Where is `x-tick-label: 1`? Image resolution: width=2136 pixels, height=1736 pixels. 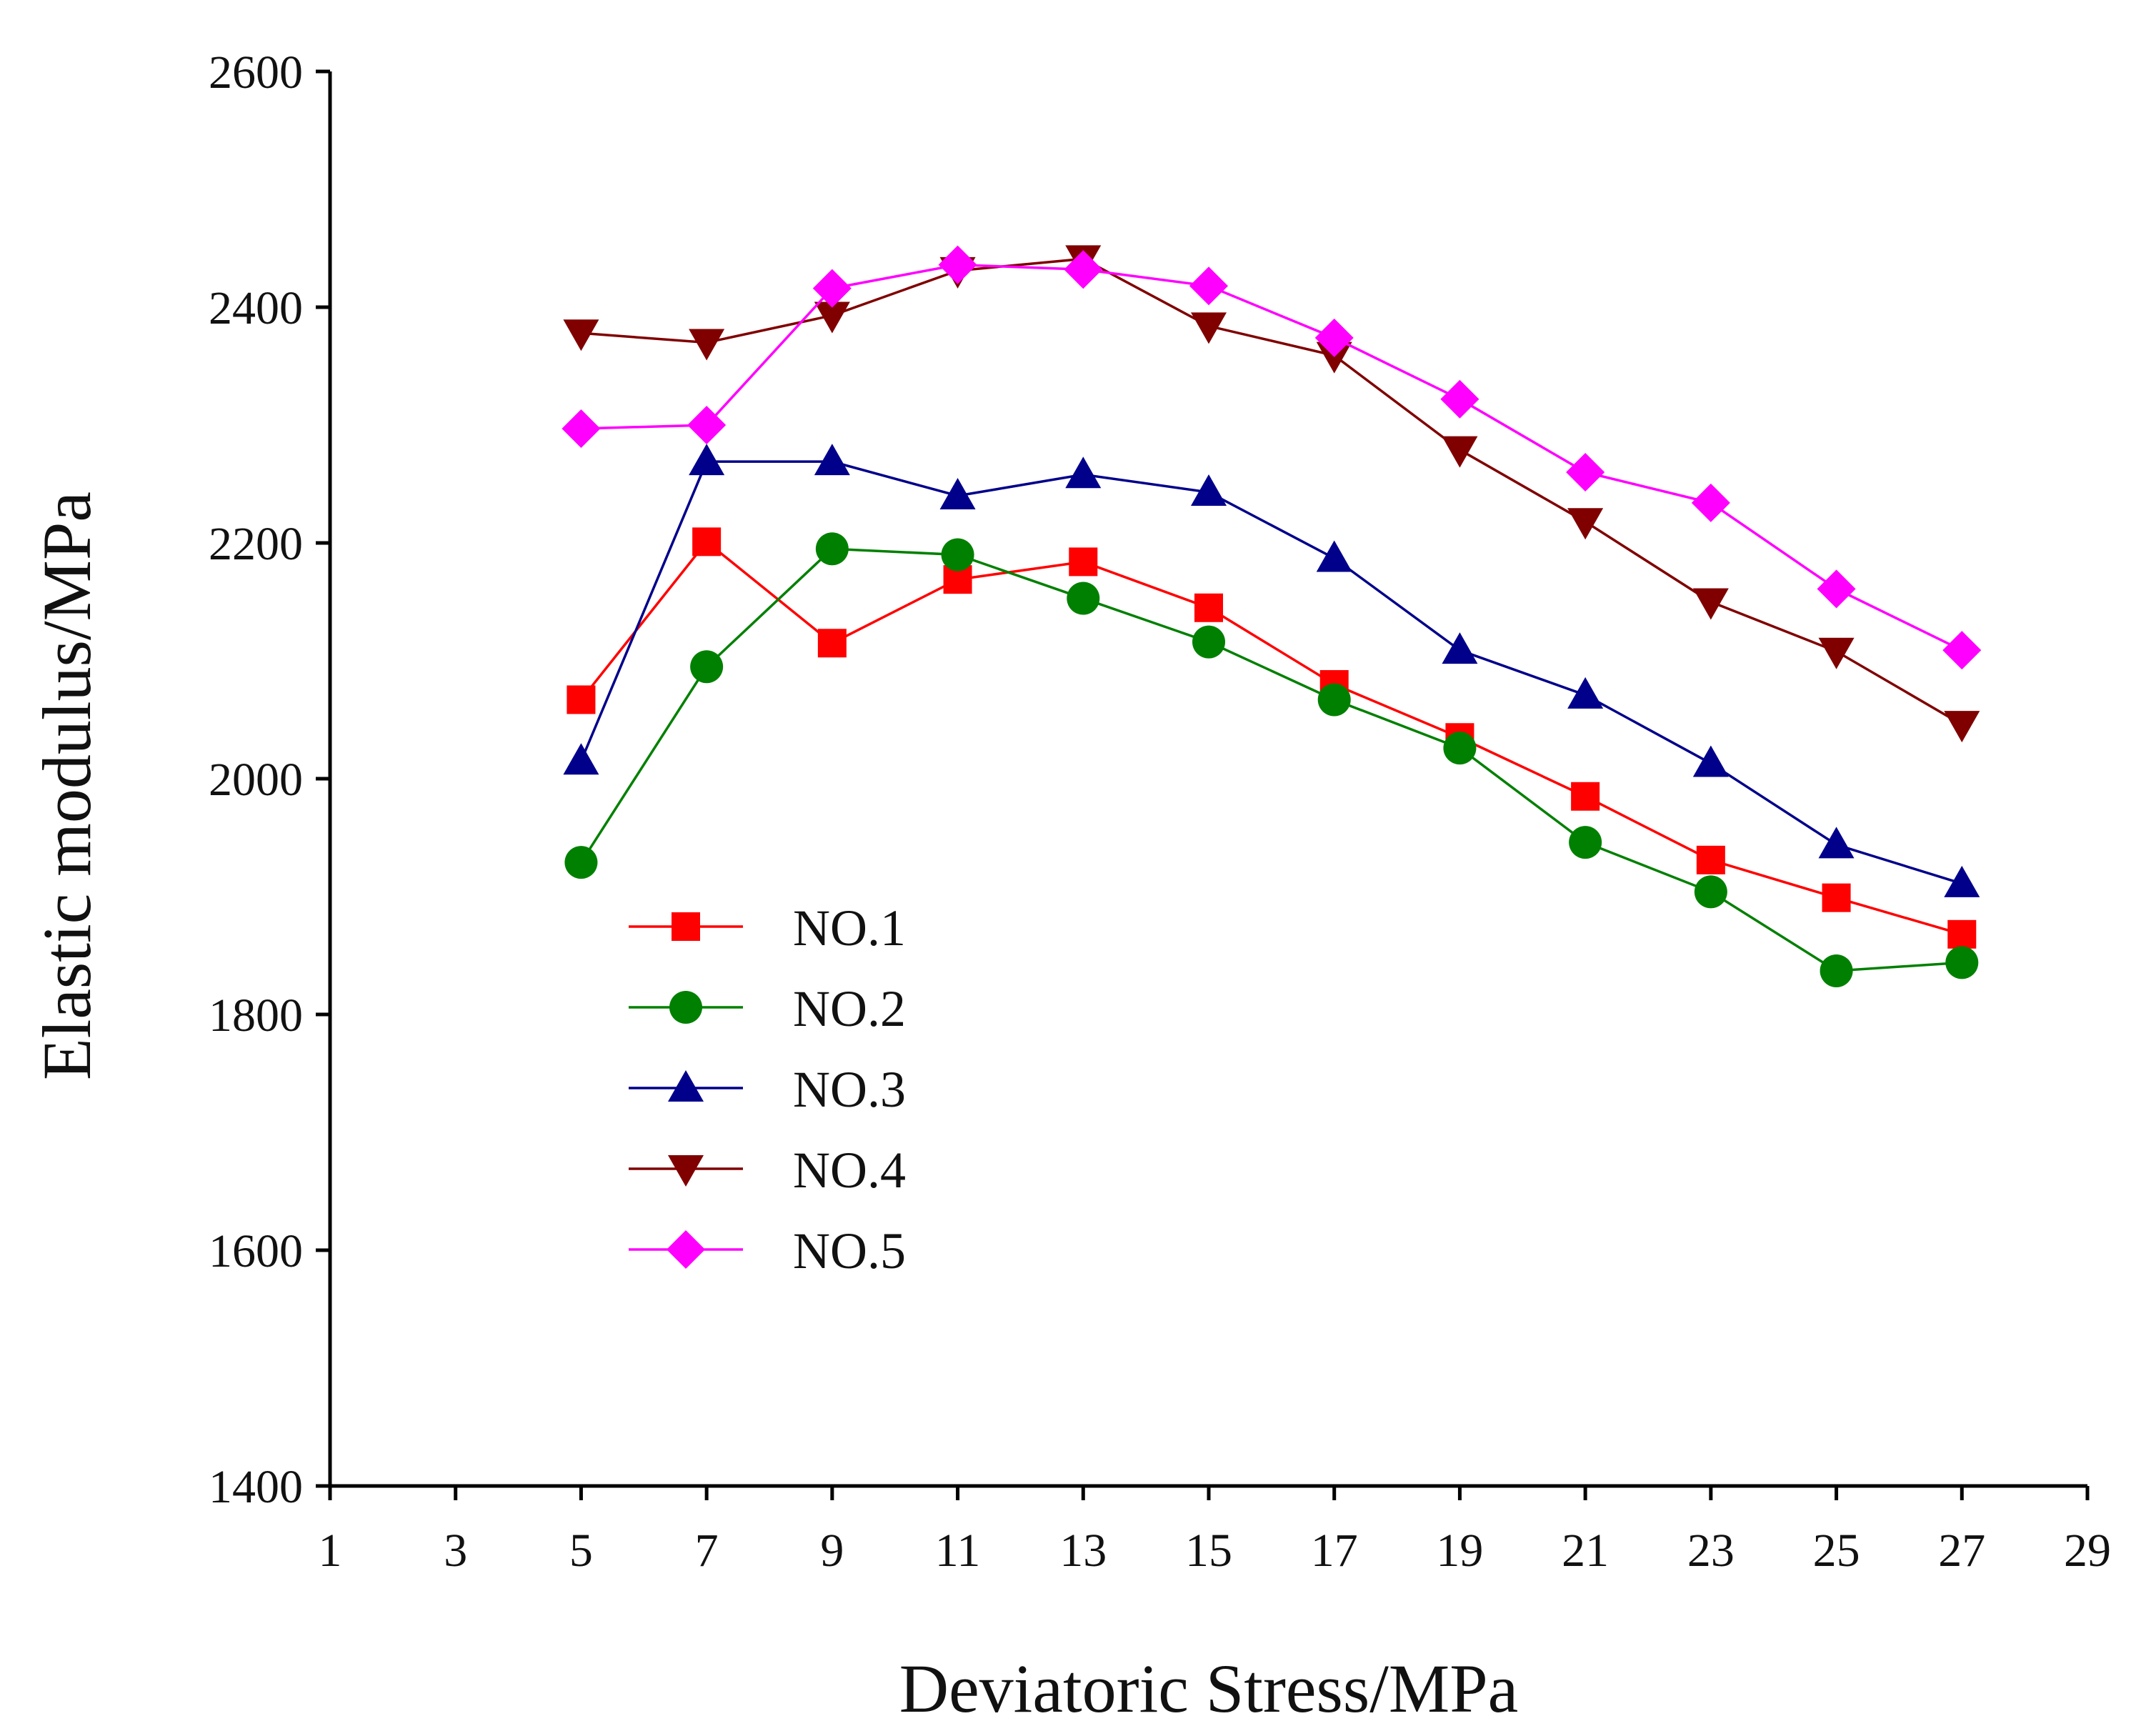 x-tick-label: 1 is located at coordinates (330, 1551).